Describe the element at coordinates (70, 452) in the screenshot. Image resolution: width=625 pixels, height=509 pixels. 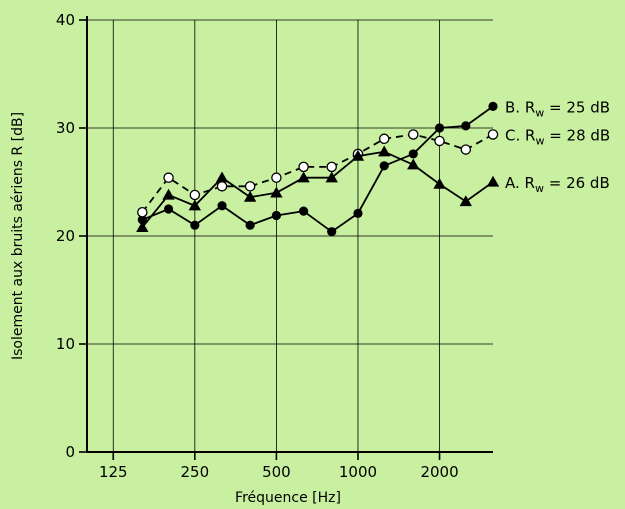
I see `y-tick-label: 0` at that location.